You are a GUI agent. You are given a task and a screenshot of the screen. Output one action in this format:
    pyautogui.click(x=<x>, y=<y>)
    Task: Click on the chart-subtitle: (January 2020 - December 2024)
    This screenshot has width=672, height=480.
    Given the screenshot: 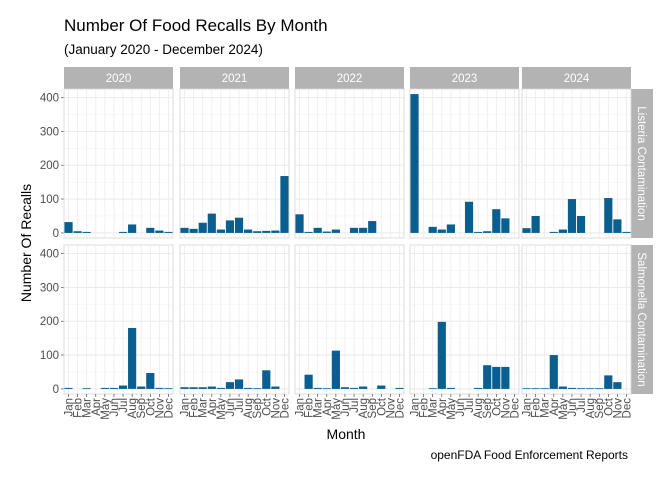 What is the action you would take?
    pyautogui.click(x=163, y=49)
    